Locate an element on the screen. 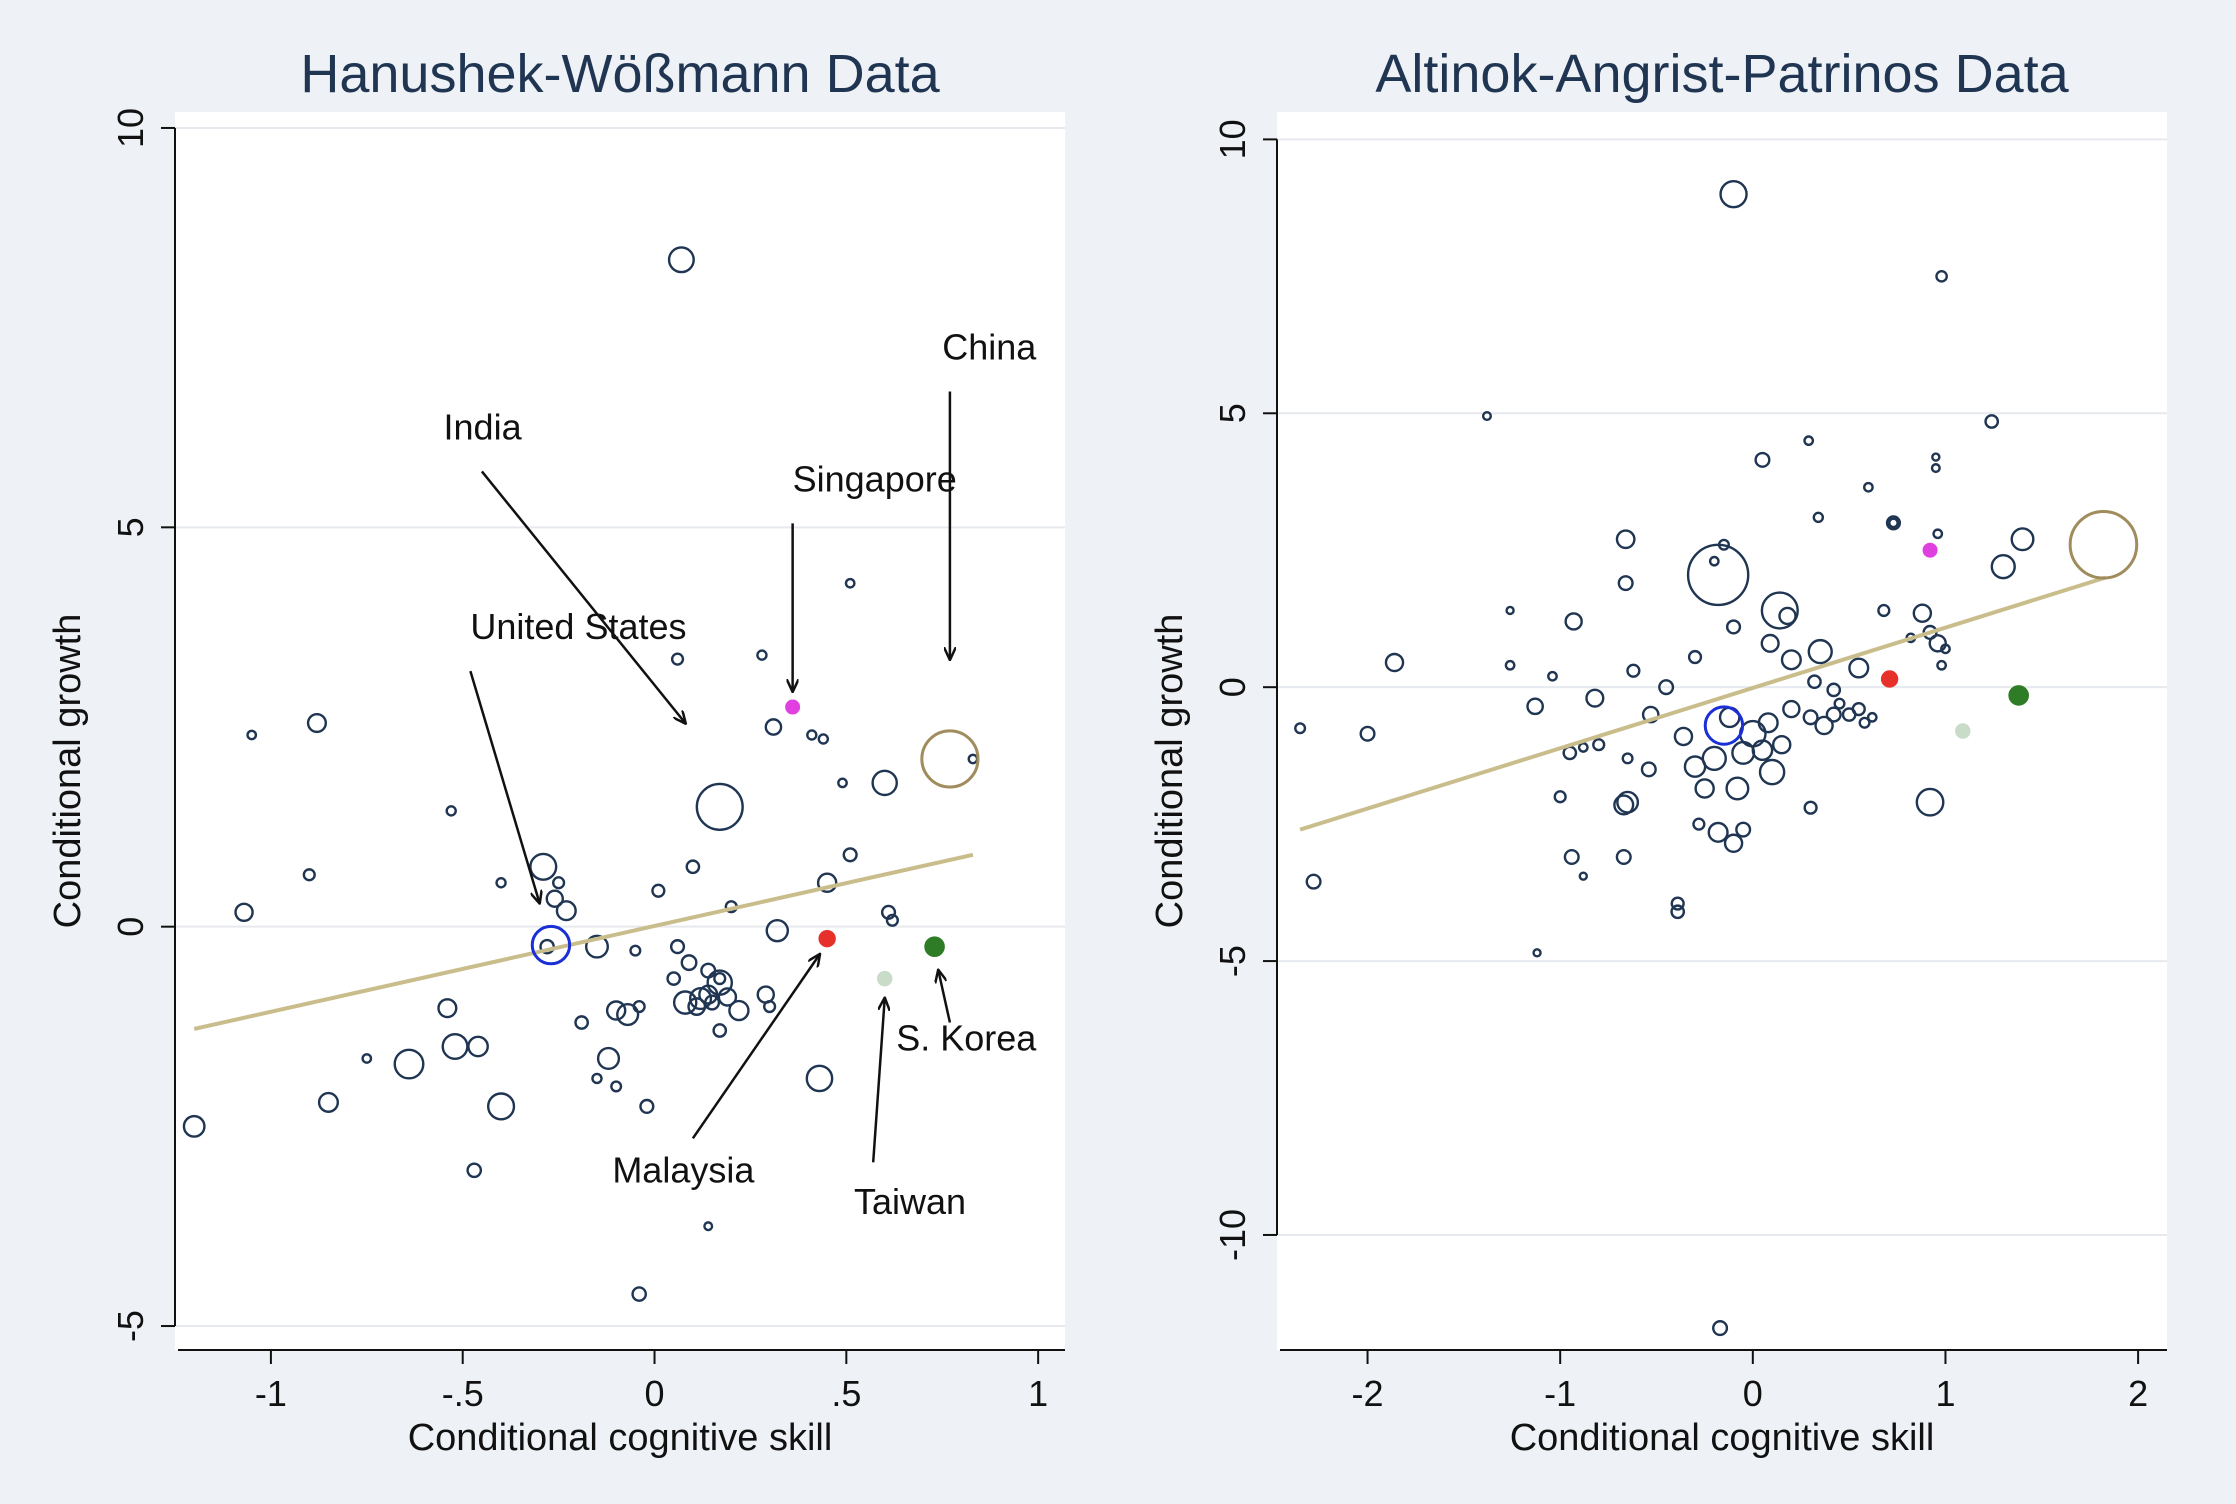 The width and height of the screenshot is (2236, 1504). aap-ytick-label: 10 is located at coordinates (1232, 139).